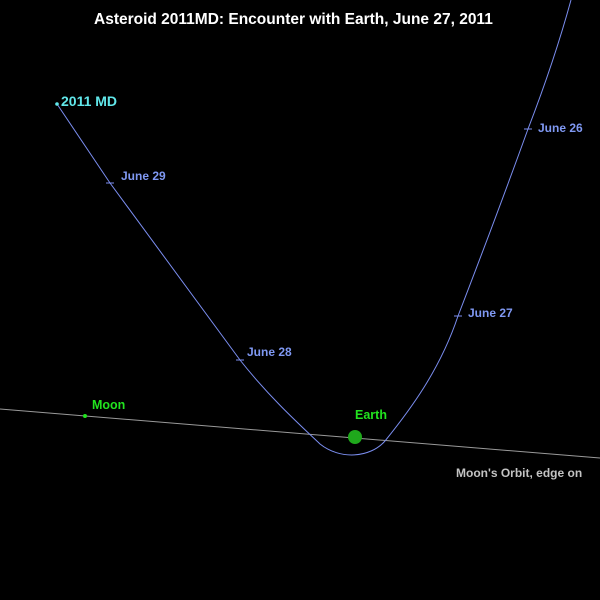  What do you see at coordinates (269, 352) in the screenshot?
I see `date-label-june-28: June 28` at bounding box center [269, 352].